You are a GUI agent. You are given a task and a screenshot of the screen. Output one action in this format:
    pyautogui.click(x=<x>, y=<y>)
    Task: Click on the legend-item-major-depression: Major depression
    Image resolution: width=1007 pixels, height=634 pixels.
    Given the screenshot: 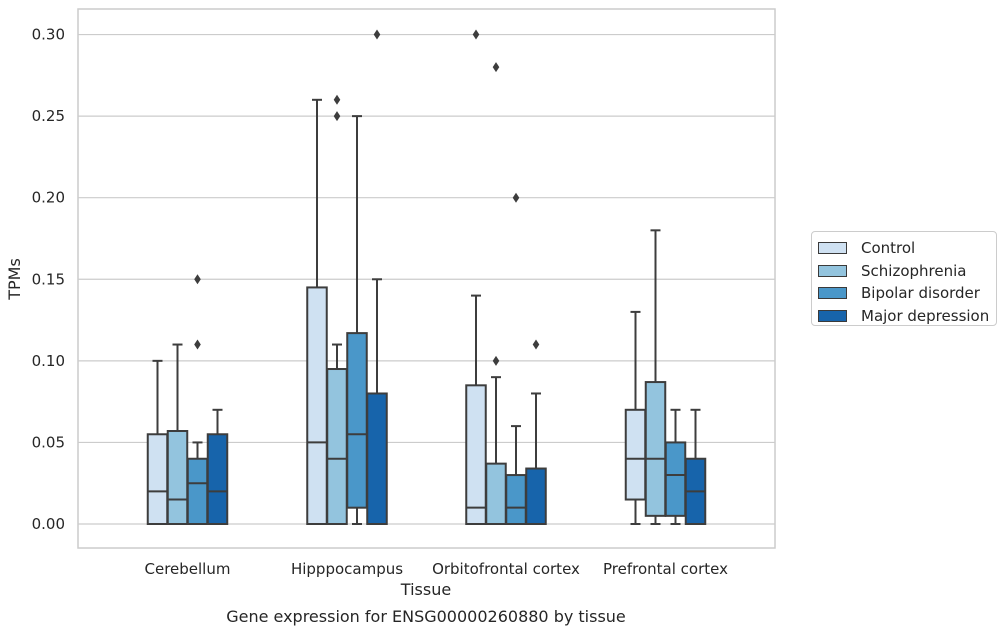 What is the action you would take?
    pyautogui.click(x=907, y=316)
    